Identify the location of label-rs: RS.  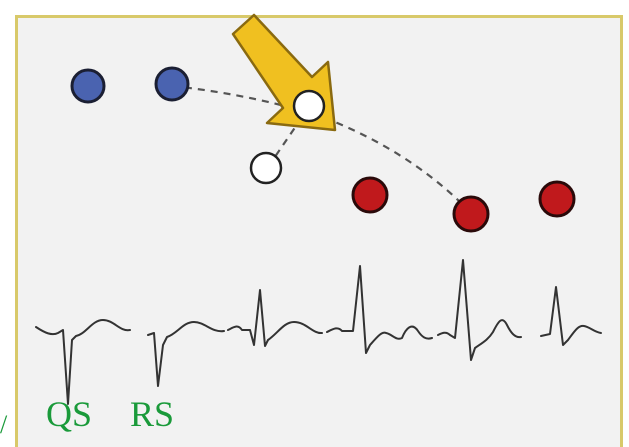
(152, 414).